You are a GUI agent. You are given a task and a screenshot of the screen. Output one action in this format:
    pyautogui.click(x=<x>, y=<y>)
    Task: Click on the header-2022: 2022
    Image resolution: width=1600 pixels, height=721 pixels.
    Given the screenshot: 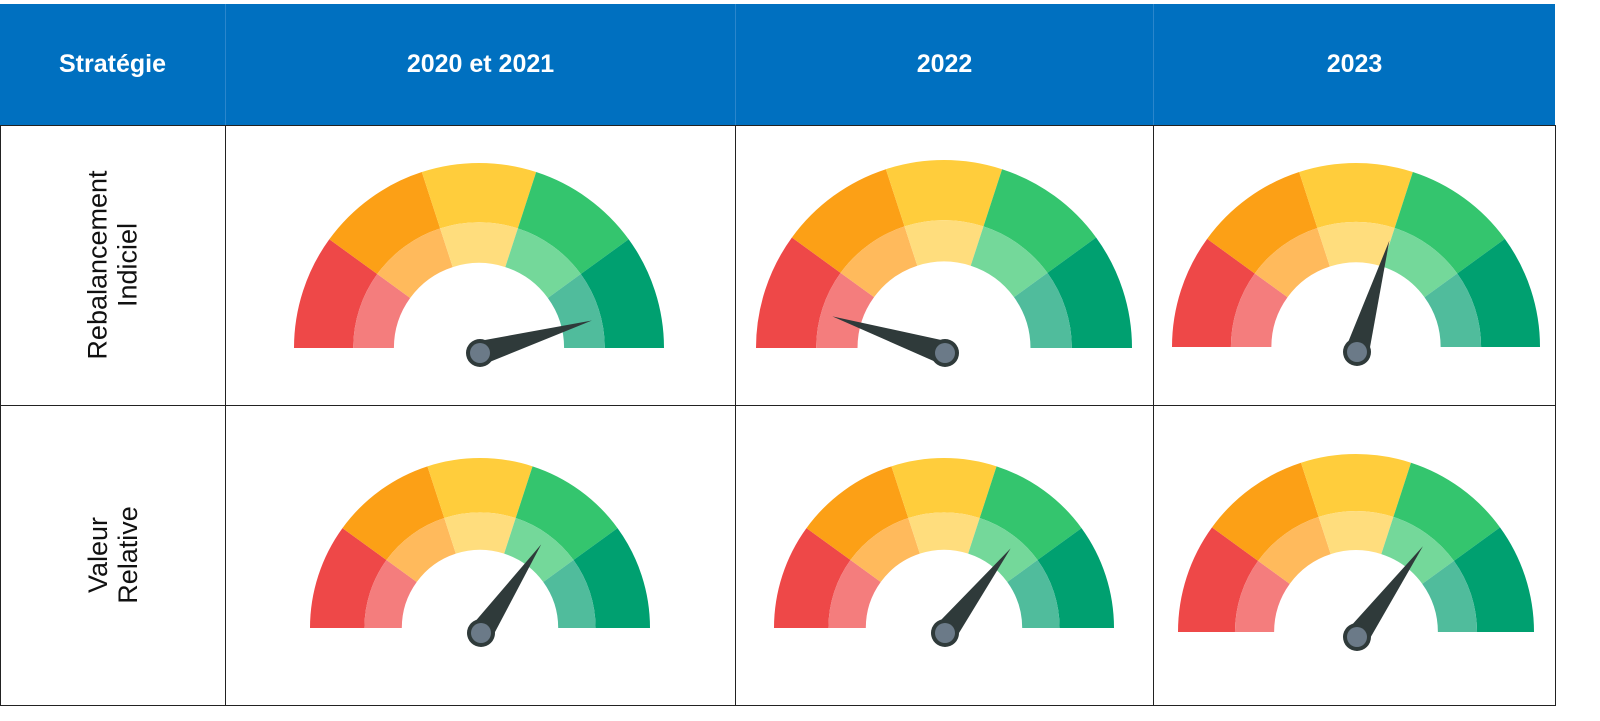 What is the action you would take?
    pyautogui.click(x=944, y=64)
    